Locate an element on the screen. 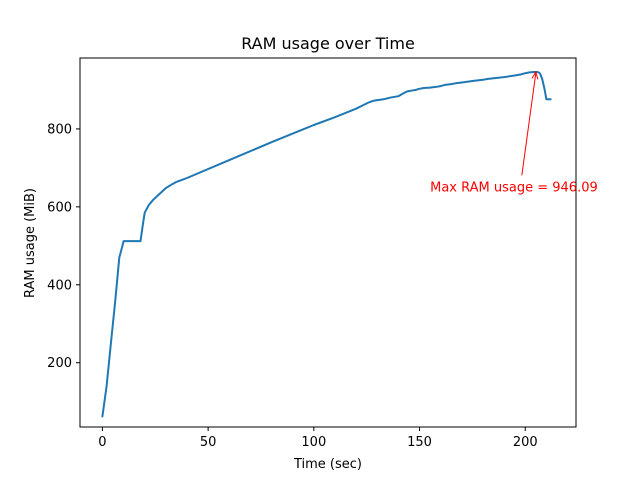  y-tick-label: 400 is located at coordinates (59, 285).